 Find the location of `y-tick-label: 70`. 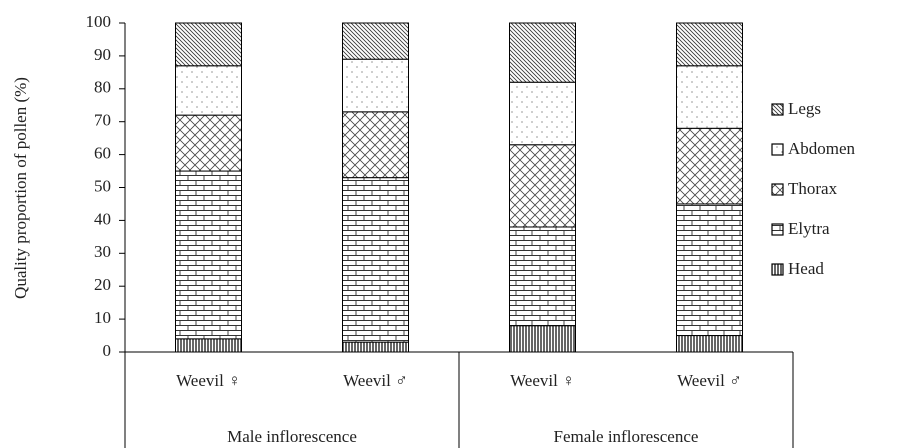

y-tick-label: 70 is located at coordinates (102, 120).